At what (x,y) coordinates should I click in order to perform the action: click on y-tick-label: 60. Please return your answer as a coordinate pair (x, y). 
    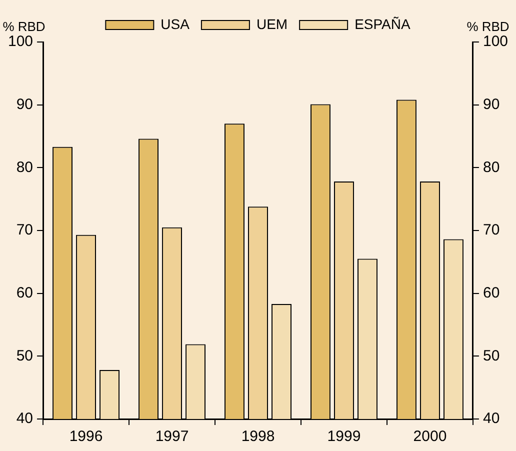
    Looking at the image, I should click on (25, 293).